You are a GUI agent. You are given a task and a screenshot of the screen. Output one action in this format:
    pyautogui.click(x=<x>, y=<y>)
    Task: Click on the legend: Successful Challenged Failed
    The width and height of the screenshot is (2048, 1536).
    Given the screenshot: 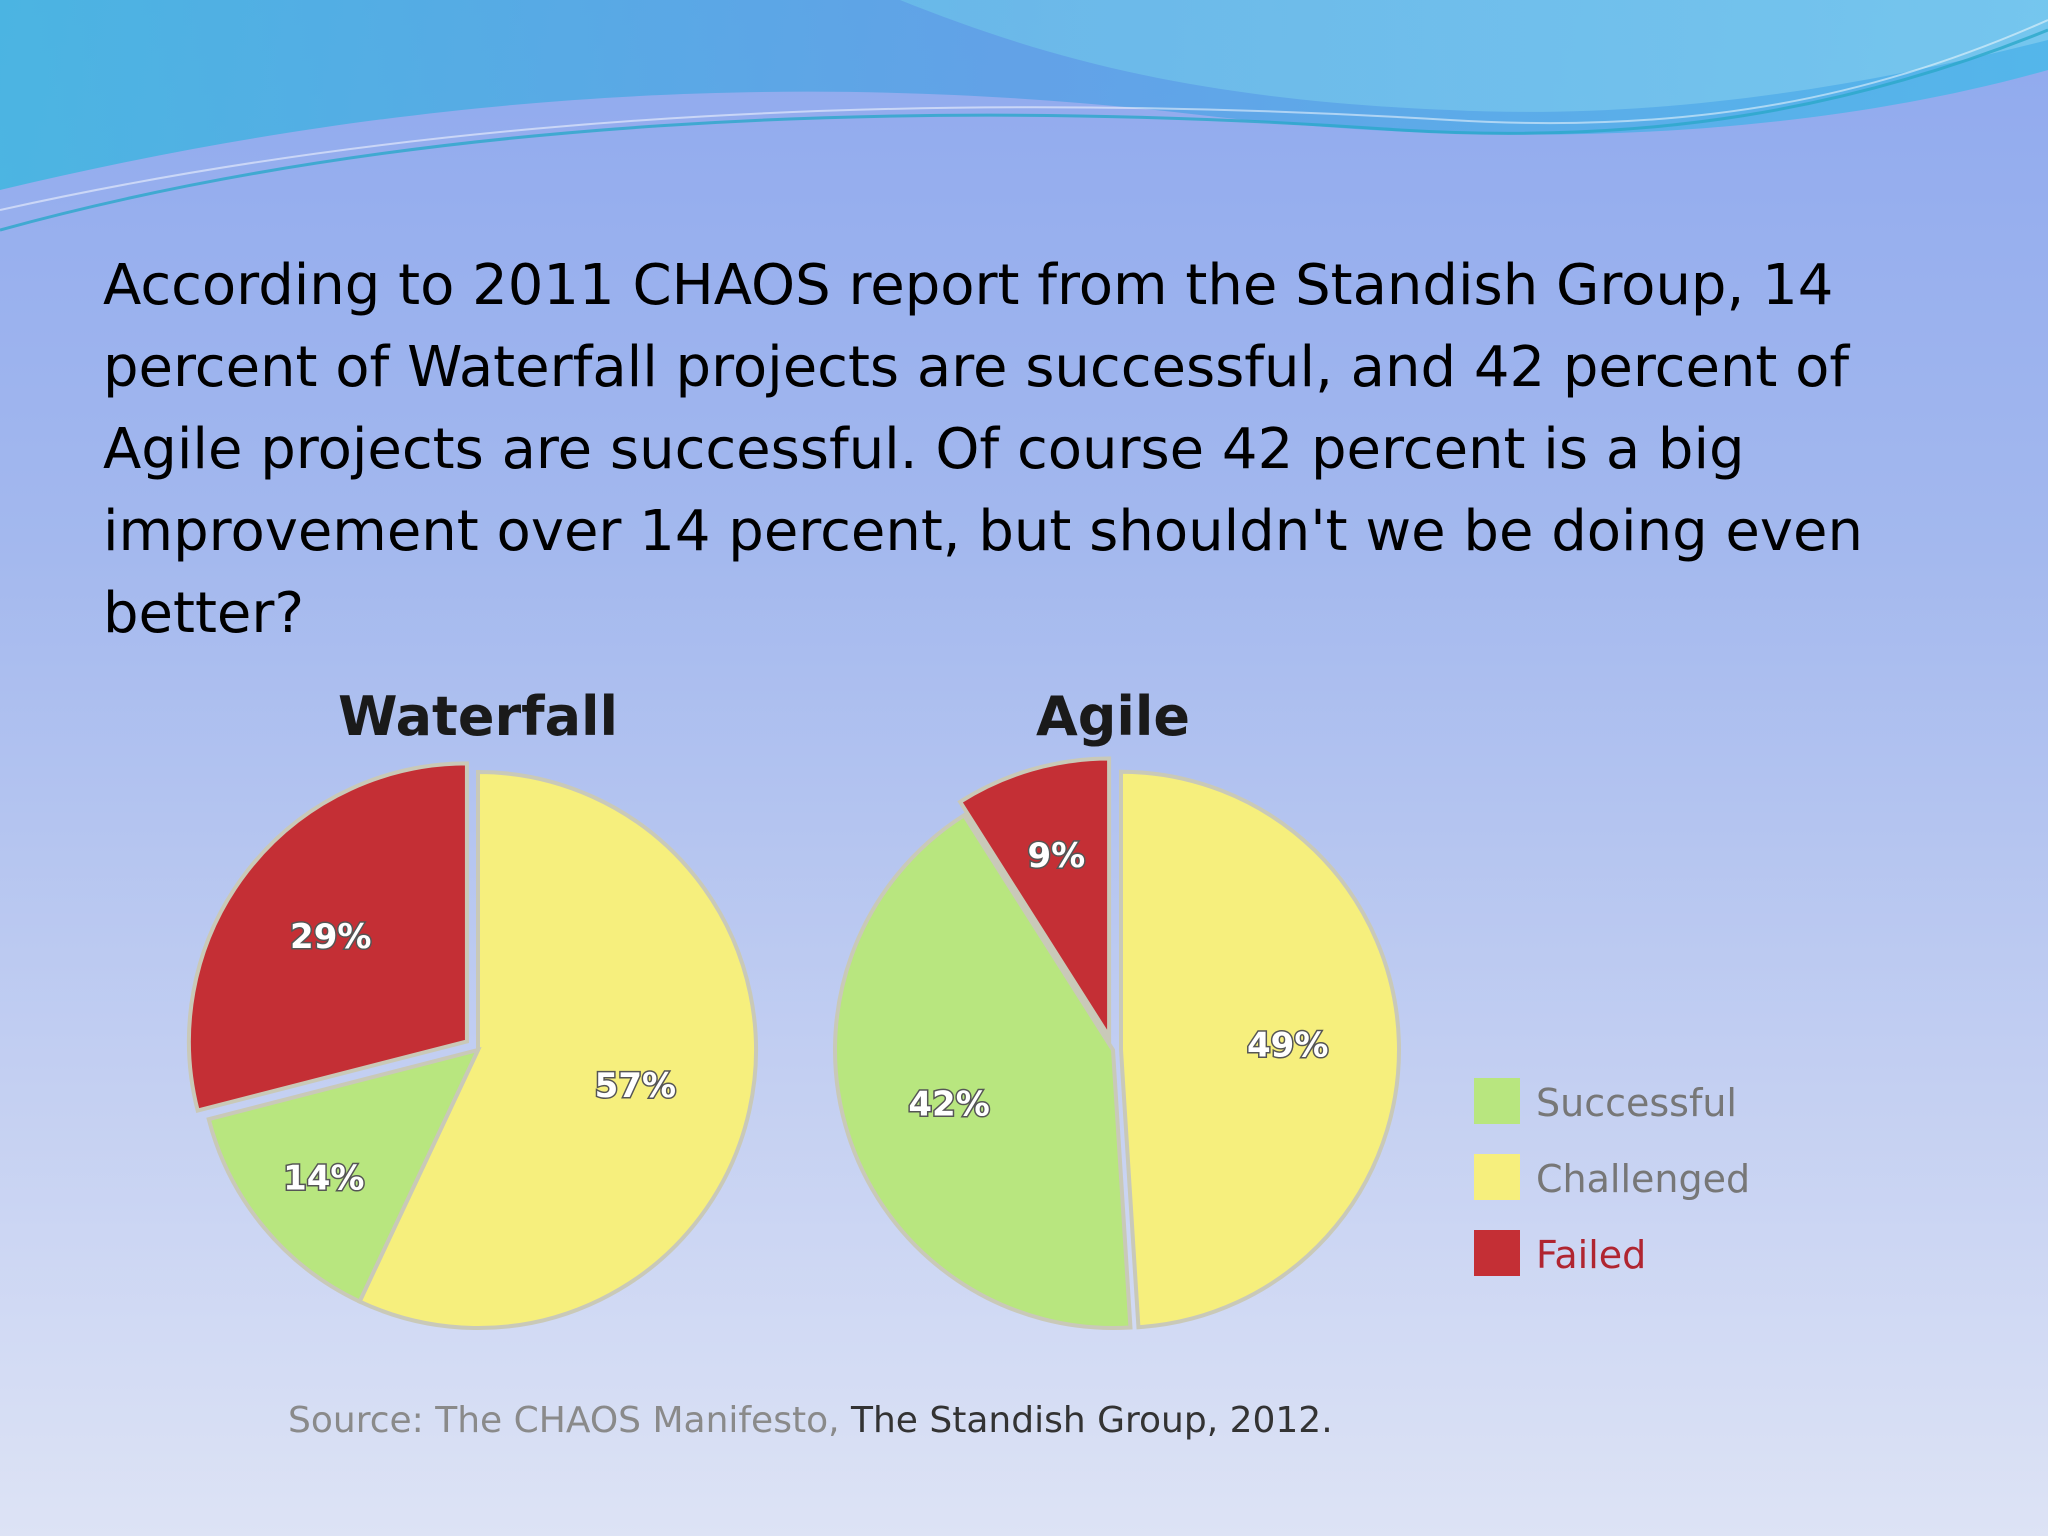 What is the action you would take?
    pyautogui.click(x=1612, y=1177)
    